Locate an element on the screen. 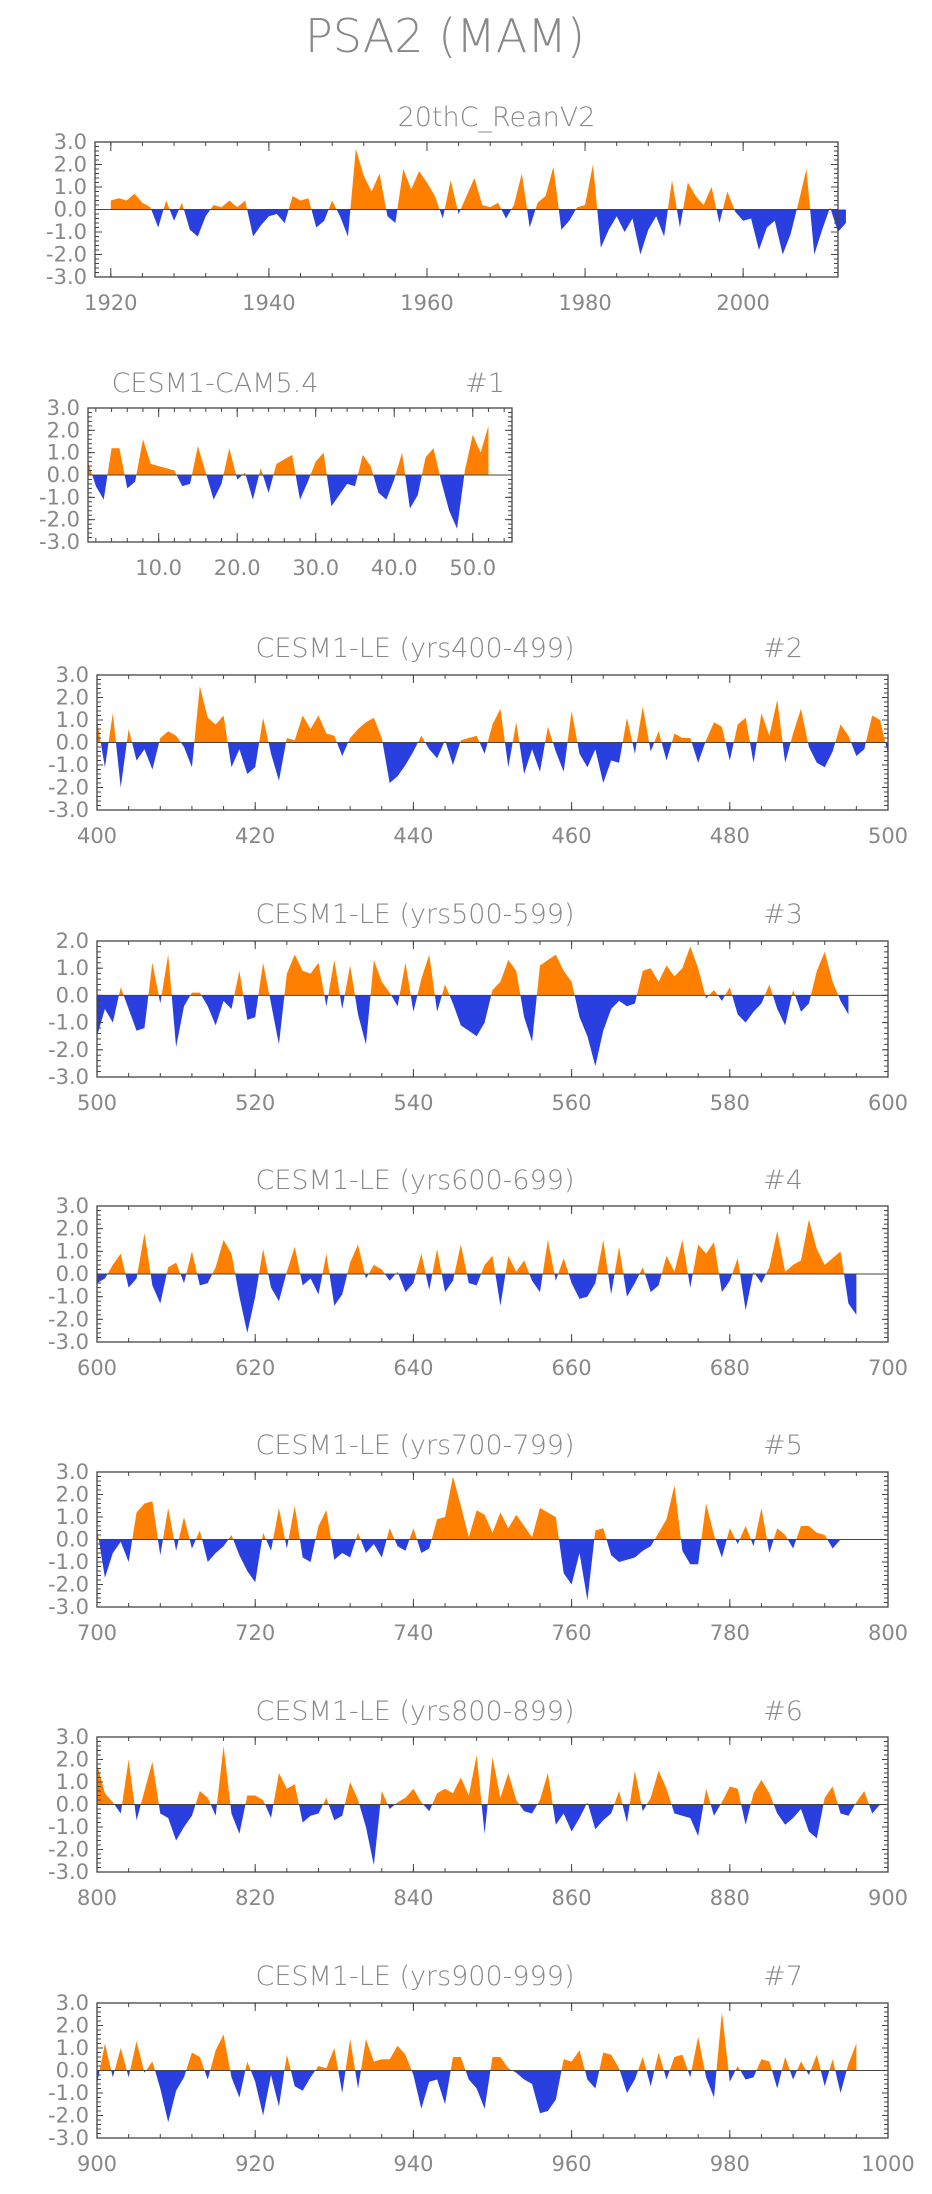 The height and width of the screenshot is (2194, 932). y-tick-label: 2.0 is located at coordinates (70, 165).